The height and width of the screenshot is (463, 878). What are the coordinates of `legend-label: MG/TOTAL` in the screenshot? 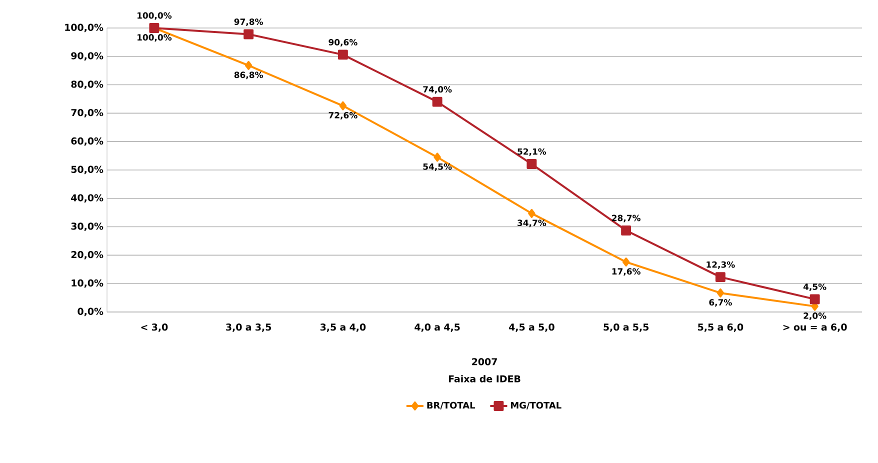 It's located at (536, 406).